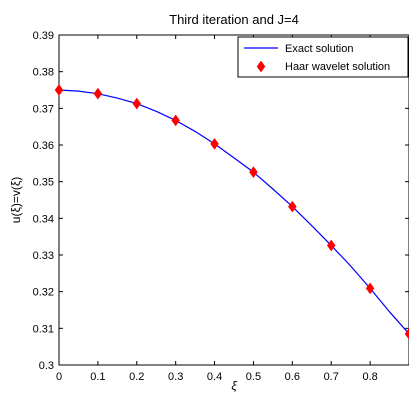  Describe the element at coordinates (43, 219) in the screenshot. I see `y-tick-label: 0.34` at that location.